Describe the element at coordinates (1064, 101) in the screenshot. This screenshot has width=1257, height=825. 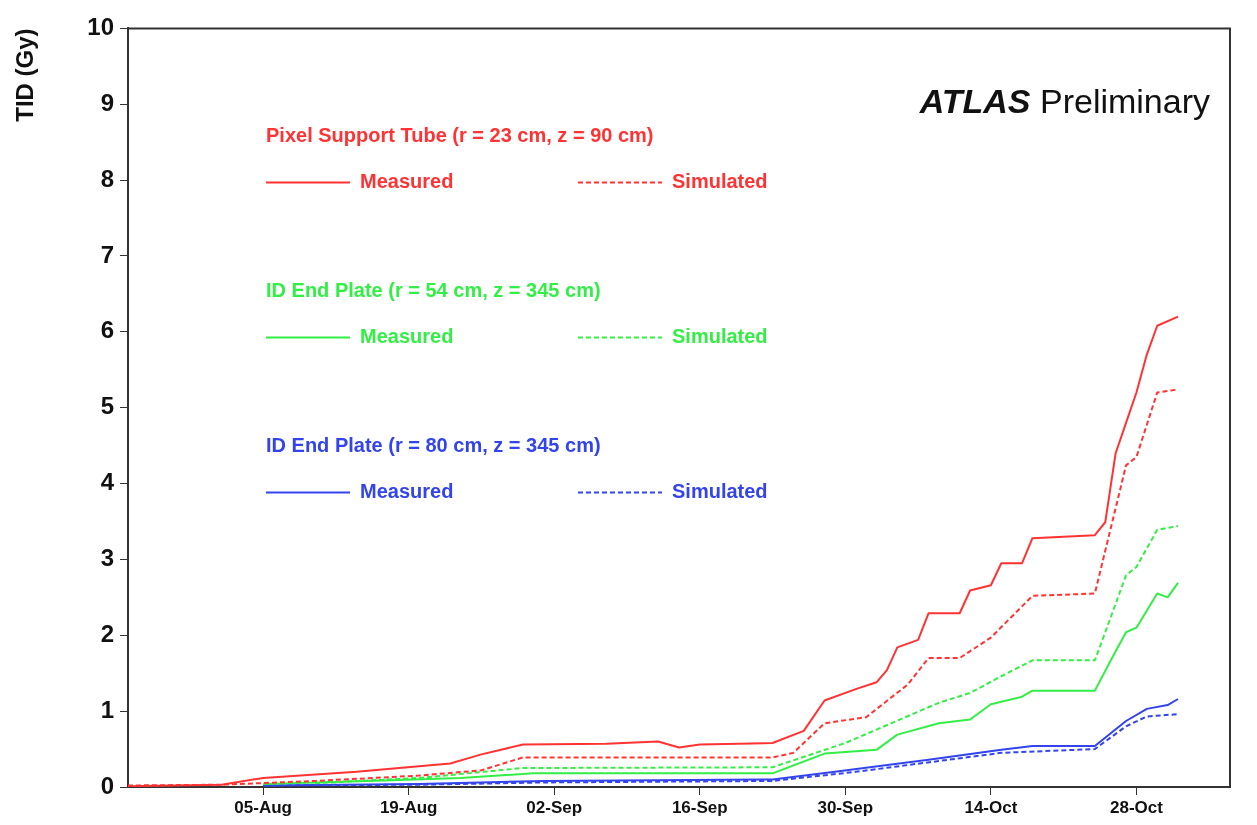
I see `annotation: ATLAS Preliminary` at that location.